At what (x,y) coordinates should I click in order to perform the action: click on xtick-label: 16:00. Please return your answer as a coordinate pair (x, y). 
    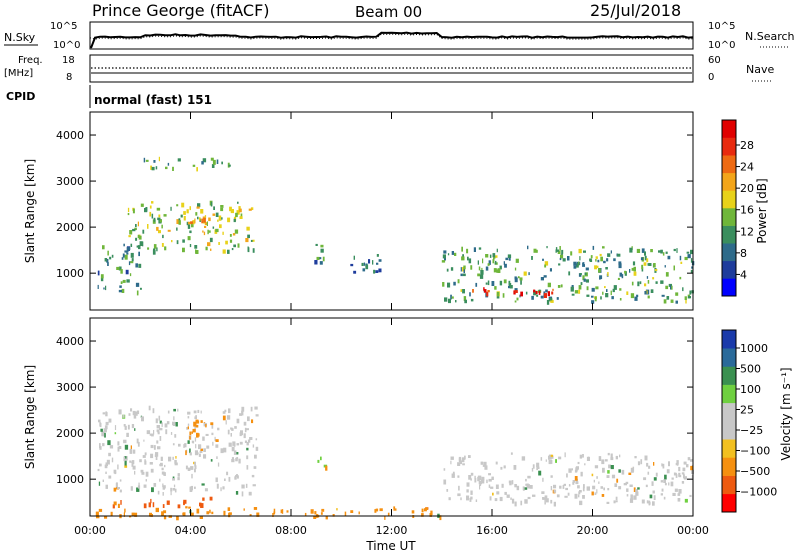
    Looking at the image, I should click on (492, 530).